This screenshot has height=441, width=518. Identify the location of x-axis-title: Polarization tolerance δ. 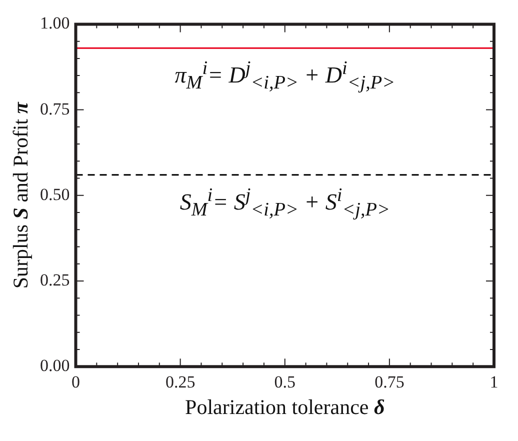
(285, 407).